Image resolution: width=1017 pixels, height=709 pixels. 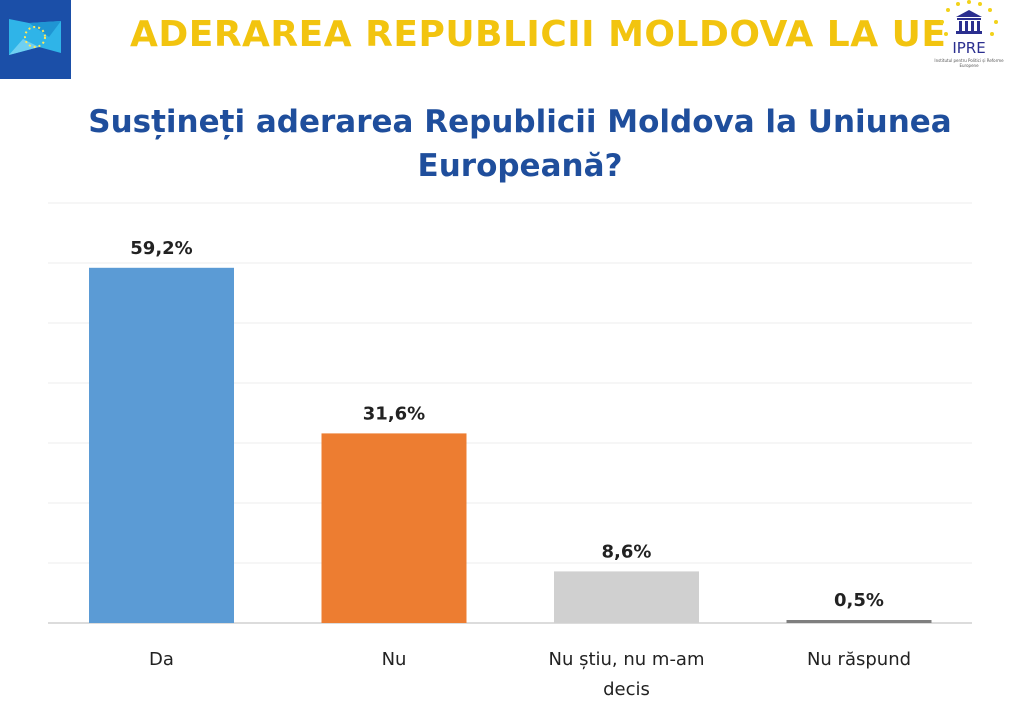 I want to click on eu-logo, so click(x=35, y=39).